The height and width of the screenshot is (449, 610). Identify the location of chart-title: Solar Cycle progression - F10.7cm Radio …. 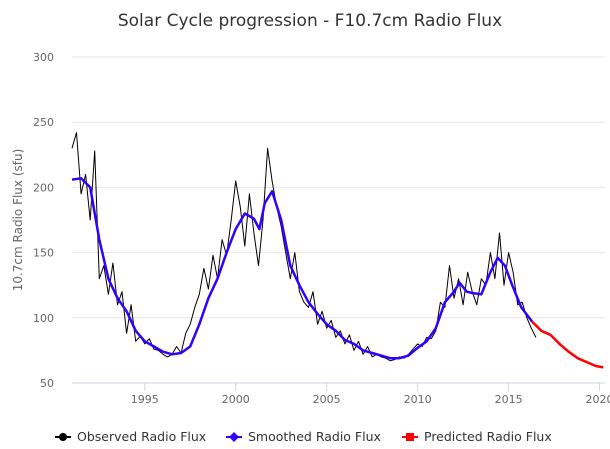
(310, 21).